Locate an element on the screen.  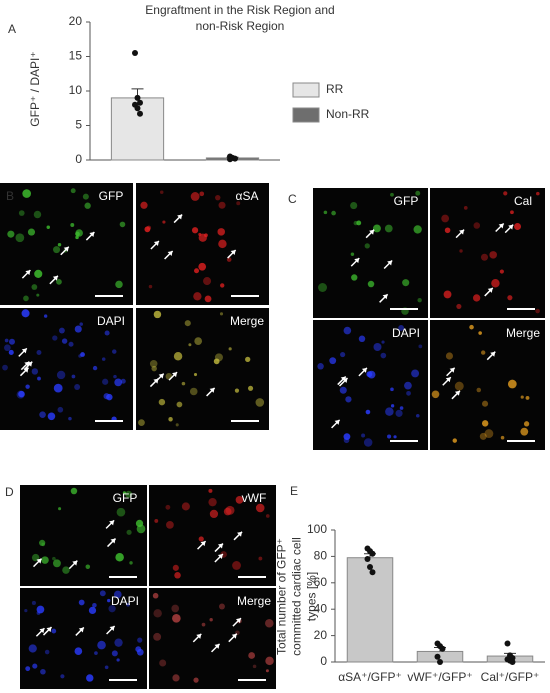
y-tick-label: 15 is located at coordinates (76, 56).